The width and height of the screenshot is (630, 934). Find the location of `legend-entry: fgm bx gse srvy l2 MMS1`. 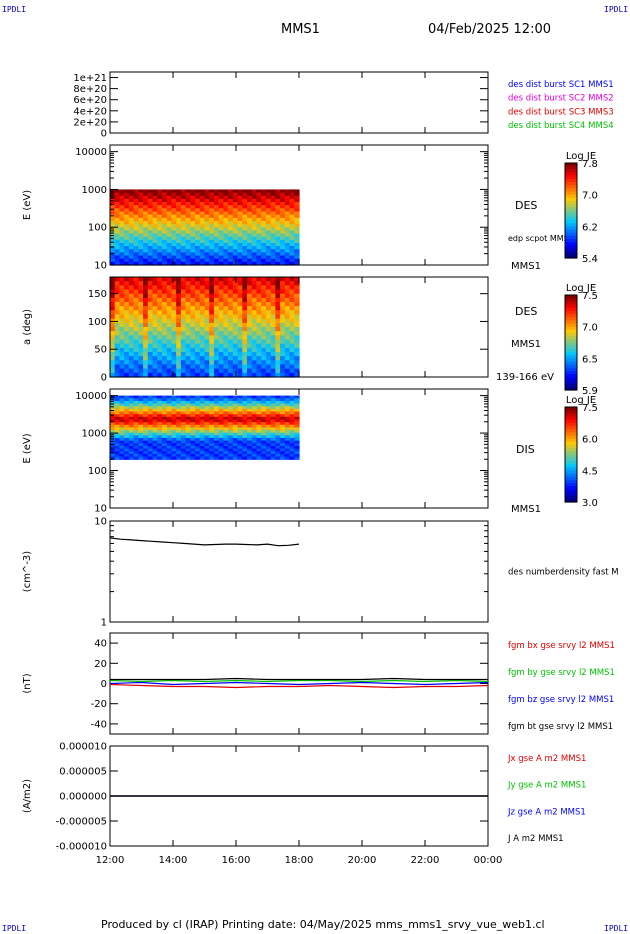

legend-entry: fgm bx gse srvy l2 MMS1 is located at coordinates (561, 646).